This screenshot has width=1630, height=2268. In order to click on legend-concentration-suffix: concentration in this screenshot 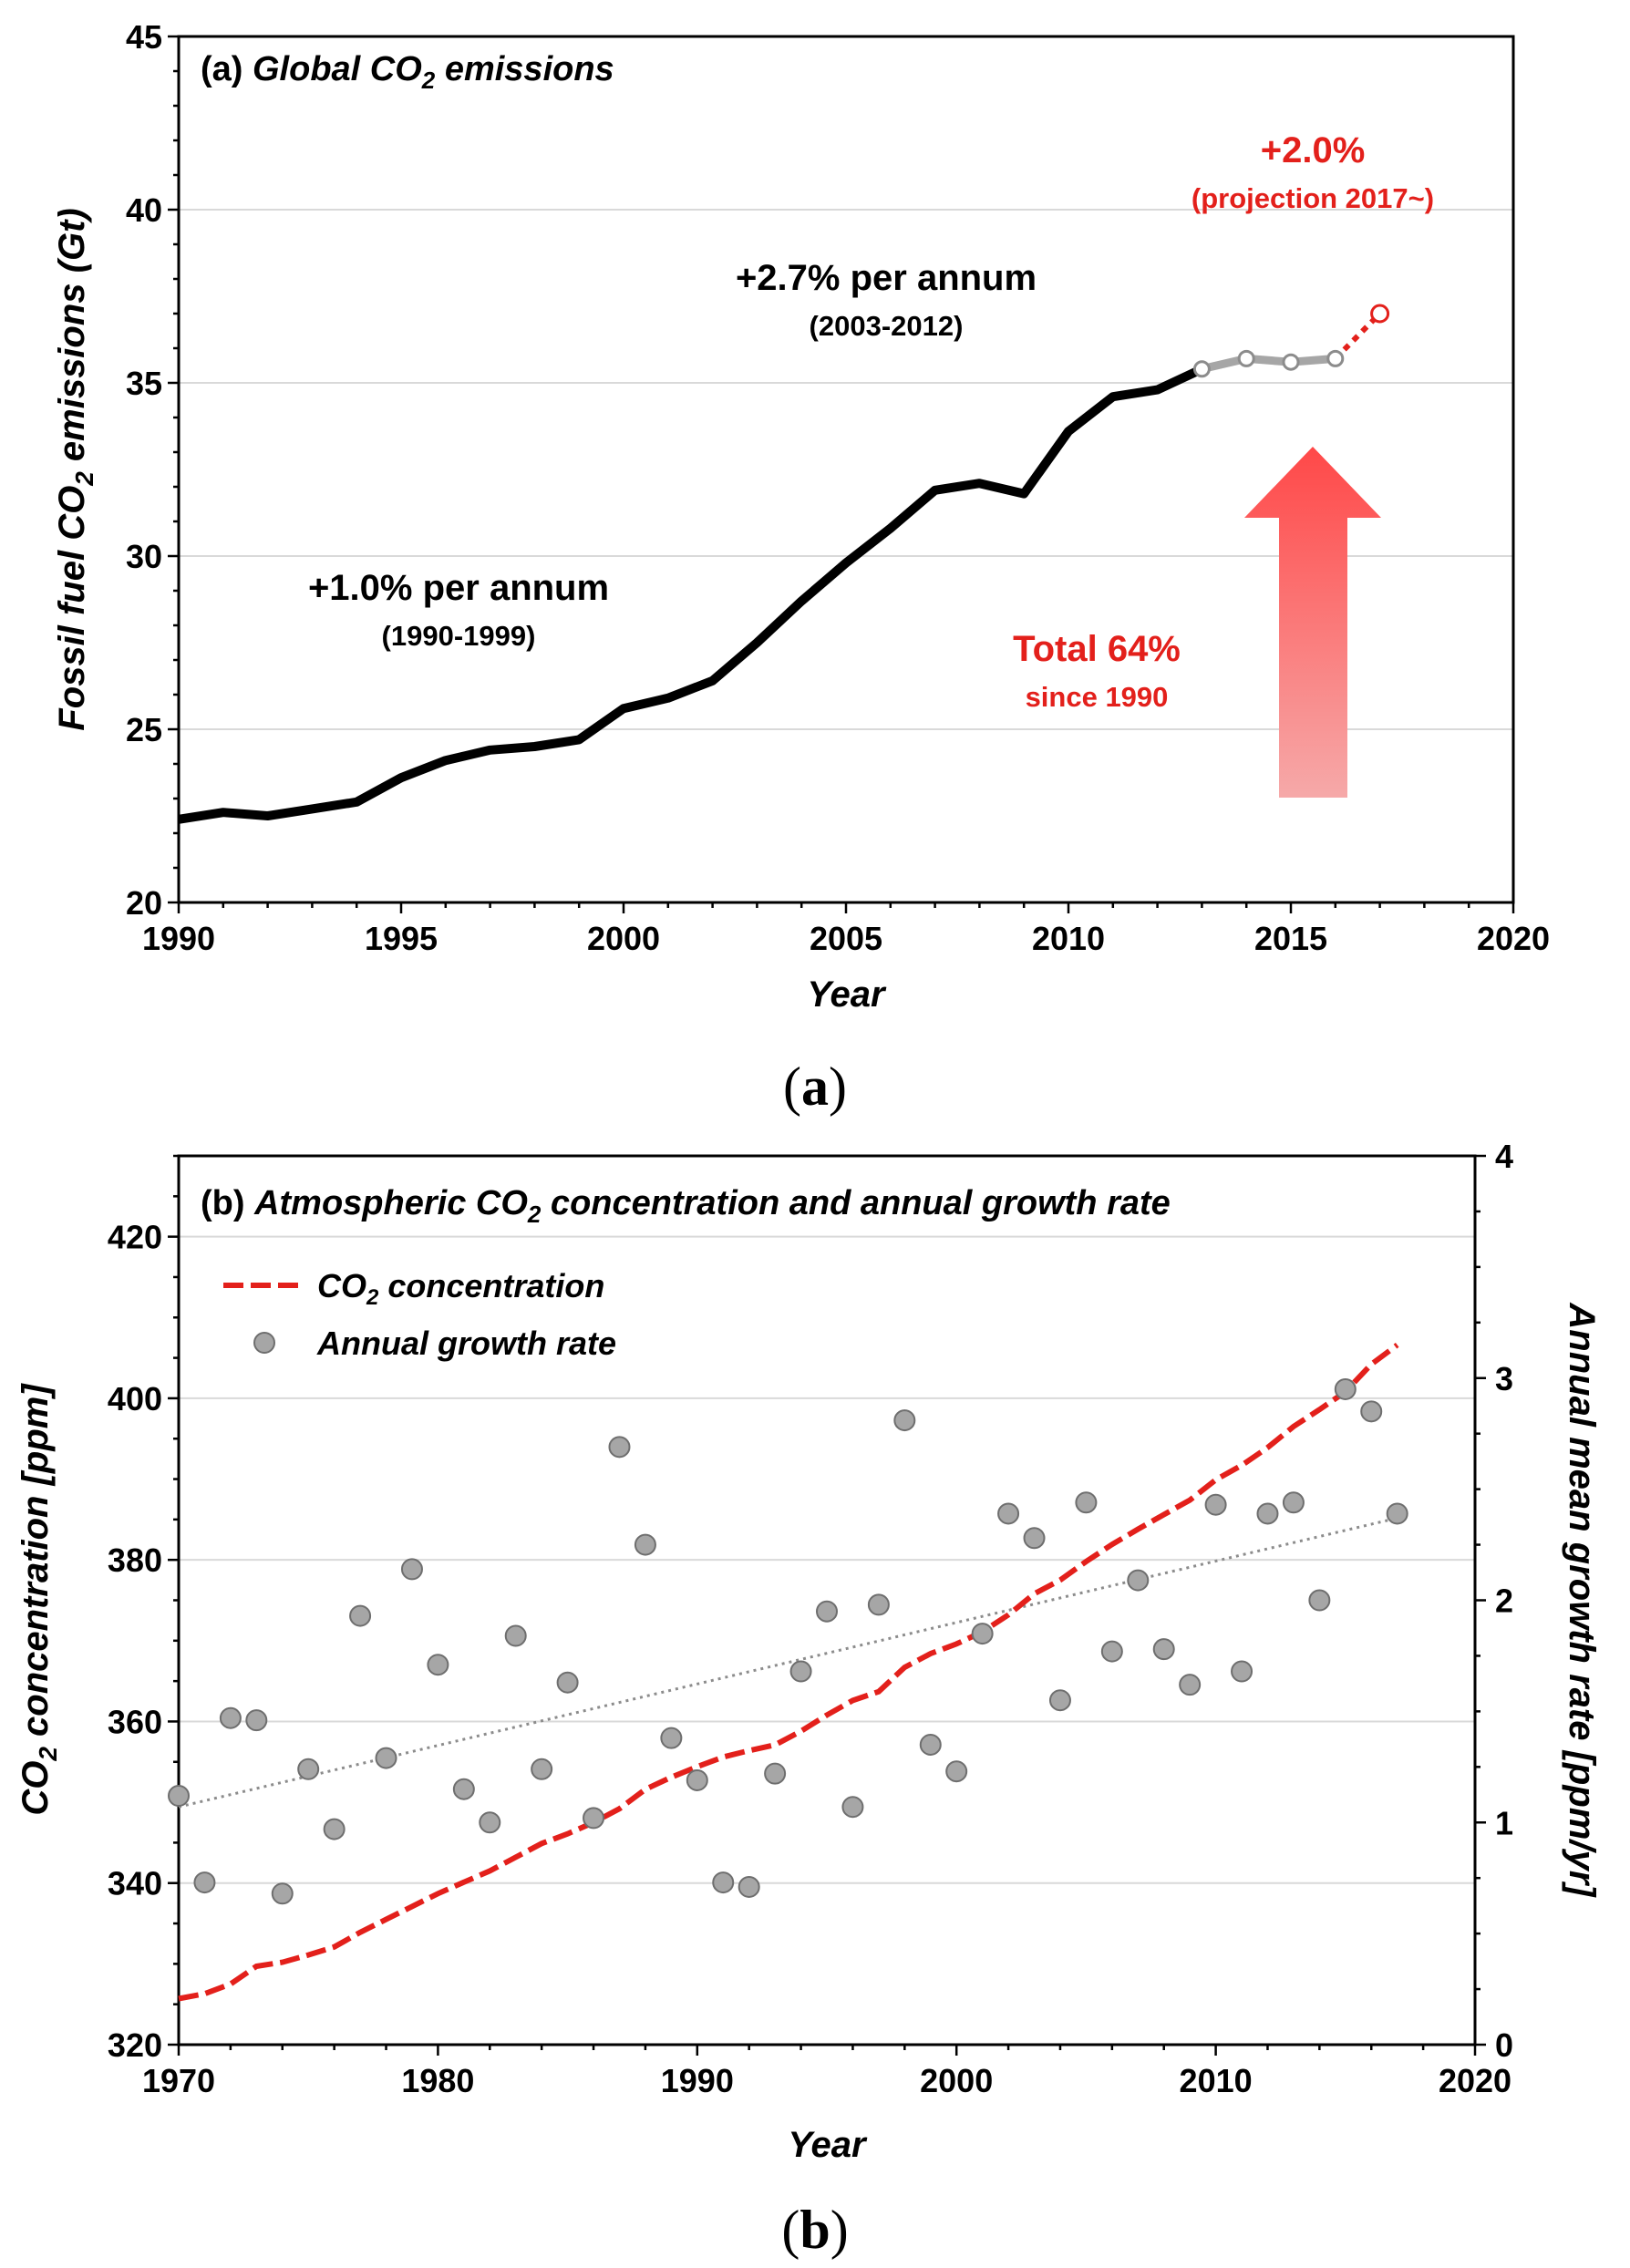, I will do `click(491, 1285)`.